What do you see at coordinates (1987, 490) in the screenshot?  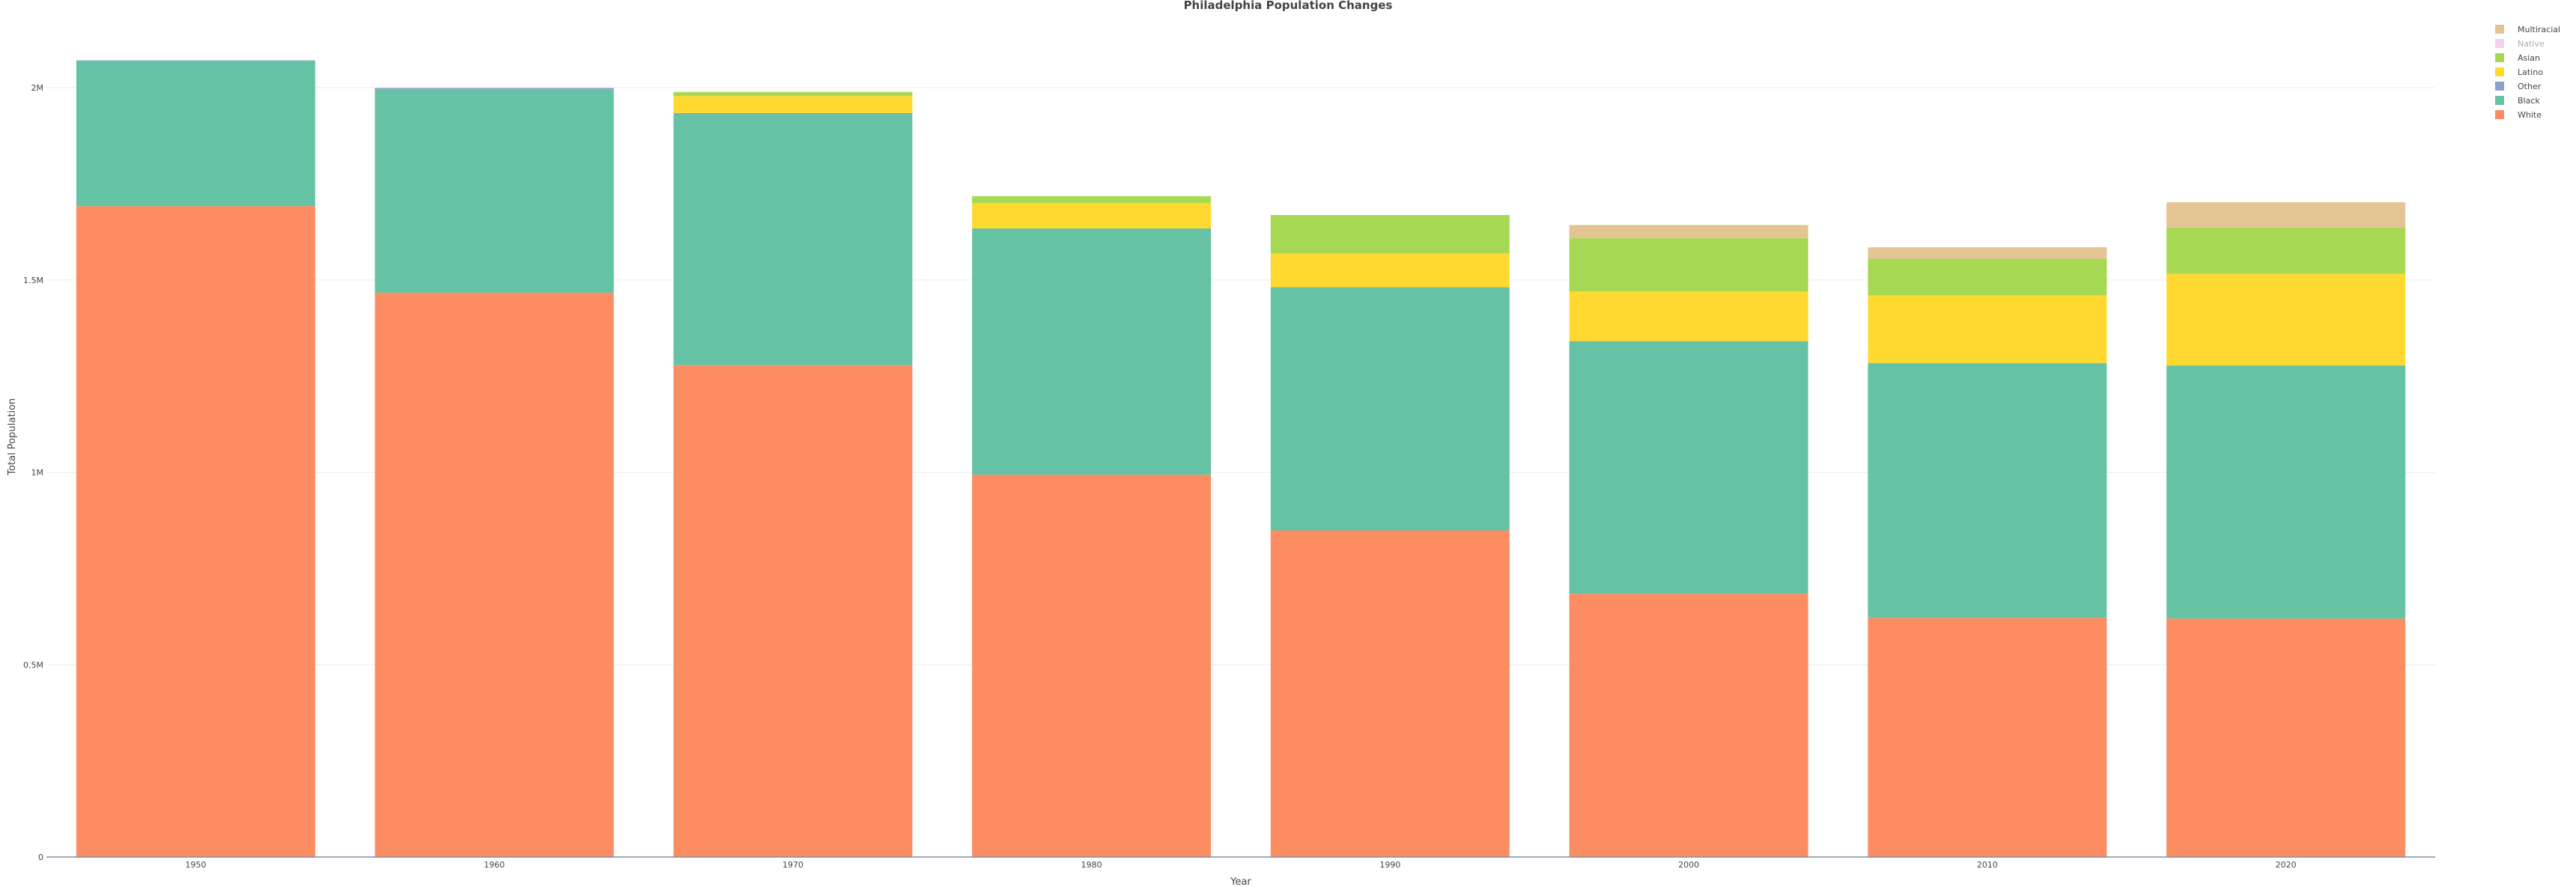 I see `bar-segment-black-2010` at bounding box center [1987, 490].